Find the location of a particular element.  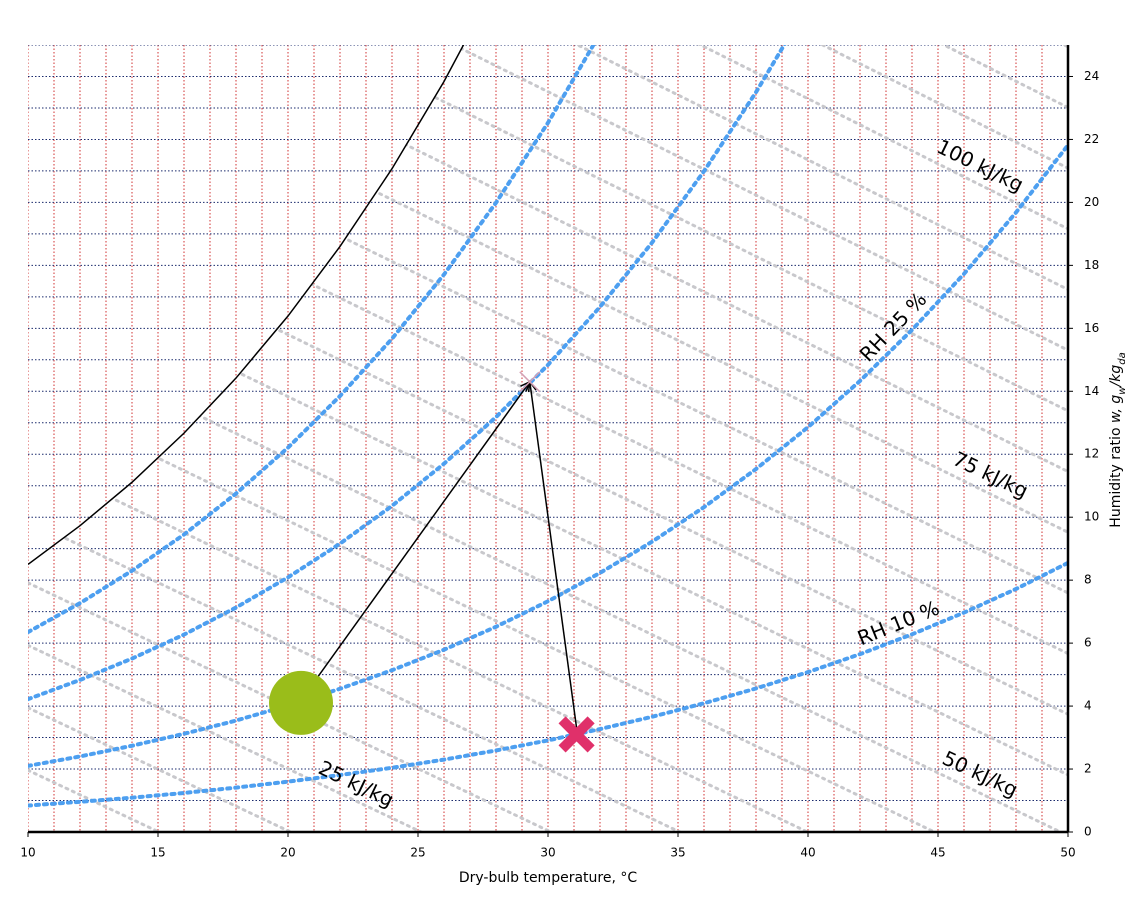

y-label-sub: w is located at coordinates (1121, 390).